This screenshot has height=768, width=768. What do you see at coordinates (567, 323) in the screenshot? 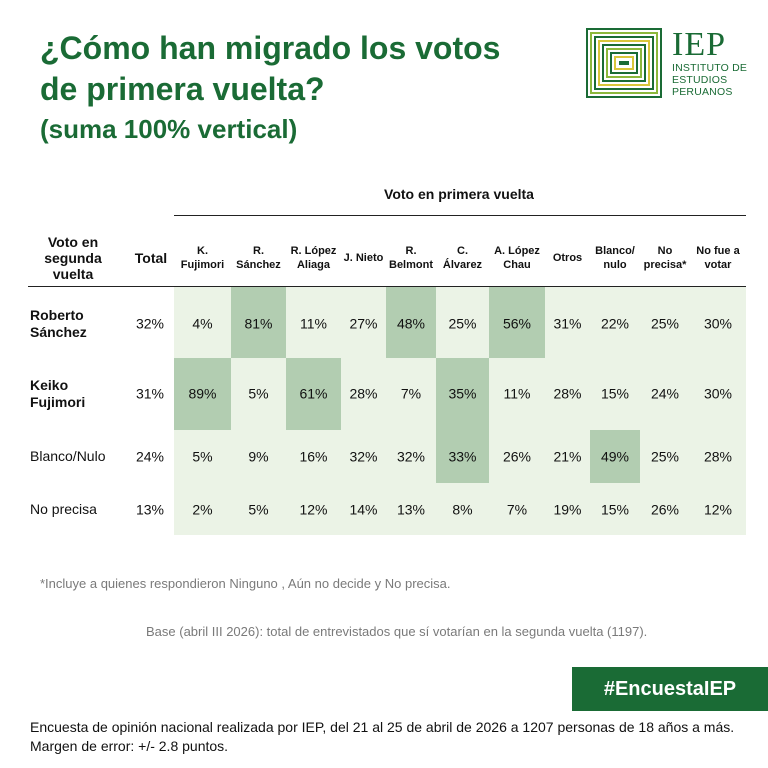
I see `table-cell: 31%` at bounding box center [567, 323].